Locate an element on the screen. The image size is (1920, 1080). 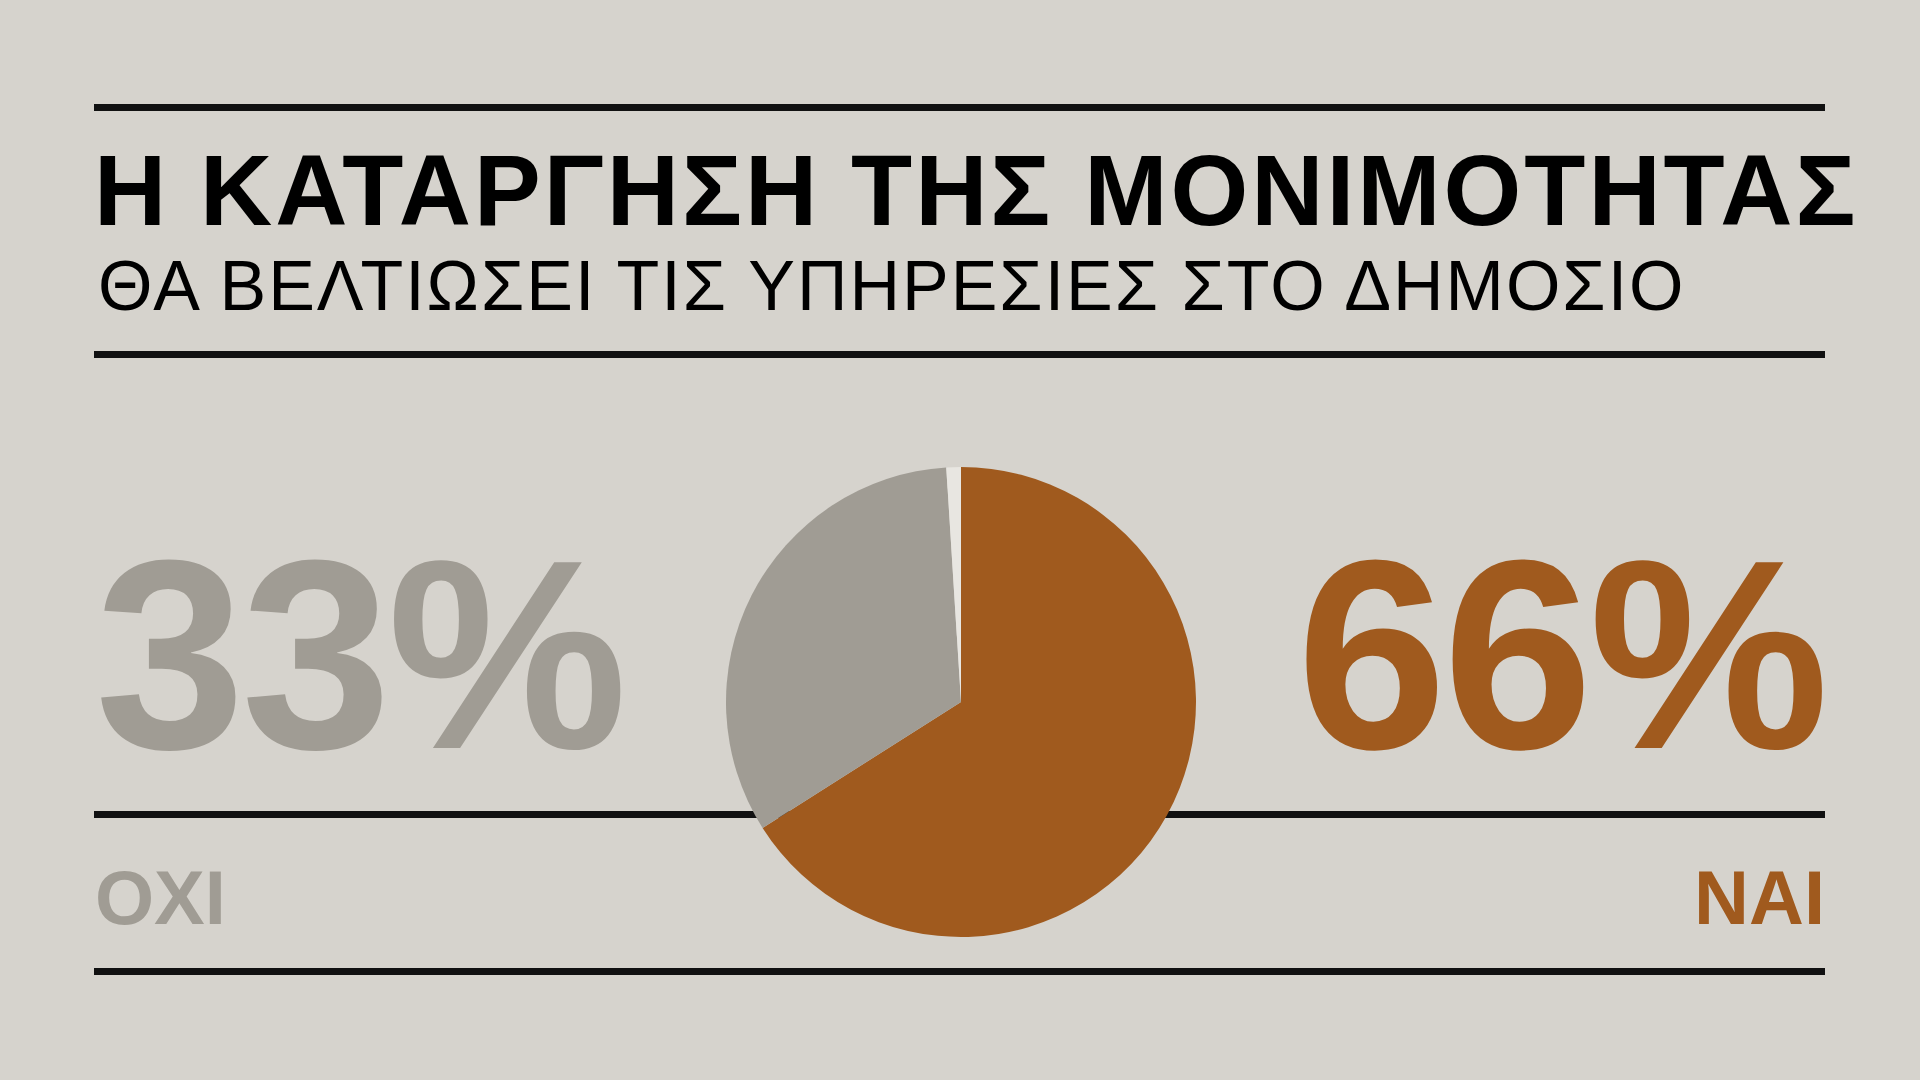
data-label: 33% is located at coordinates (359, 654).